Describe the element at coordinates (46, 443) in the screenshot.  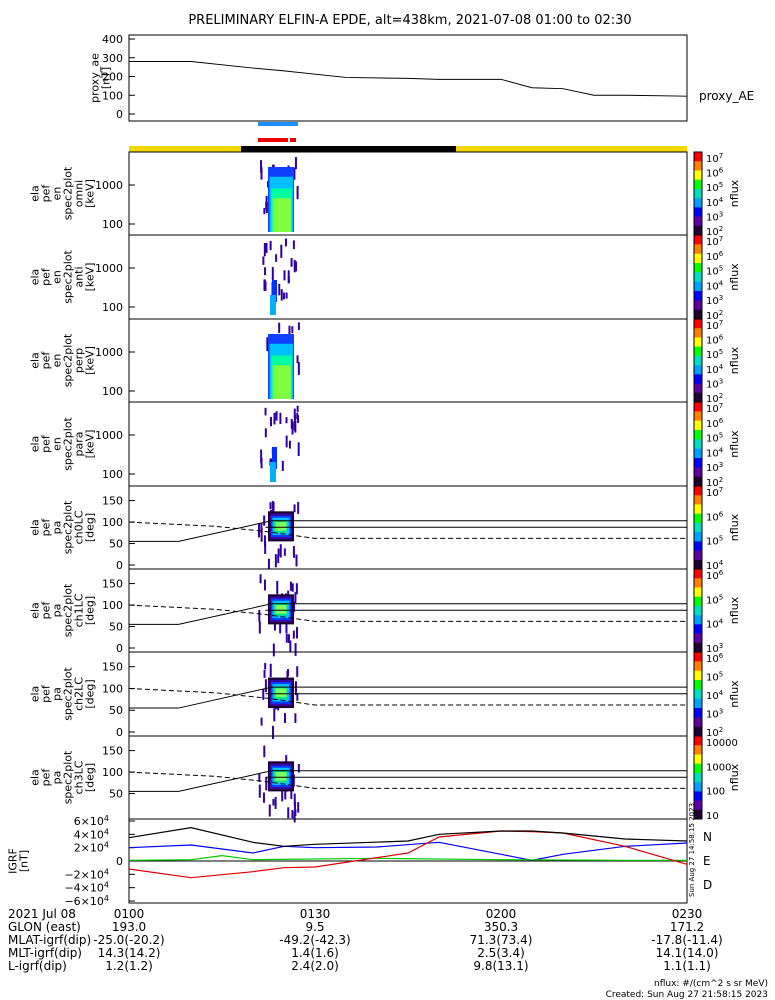
I see `ylabel-line: pef` at that location.